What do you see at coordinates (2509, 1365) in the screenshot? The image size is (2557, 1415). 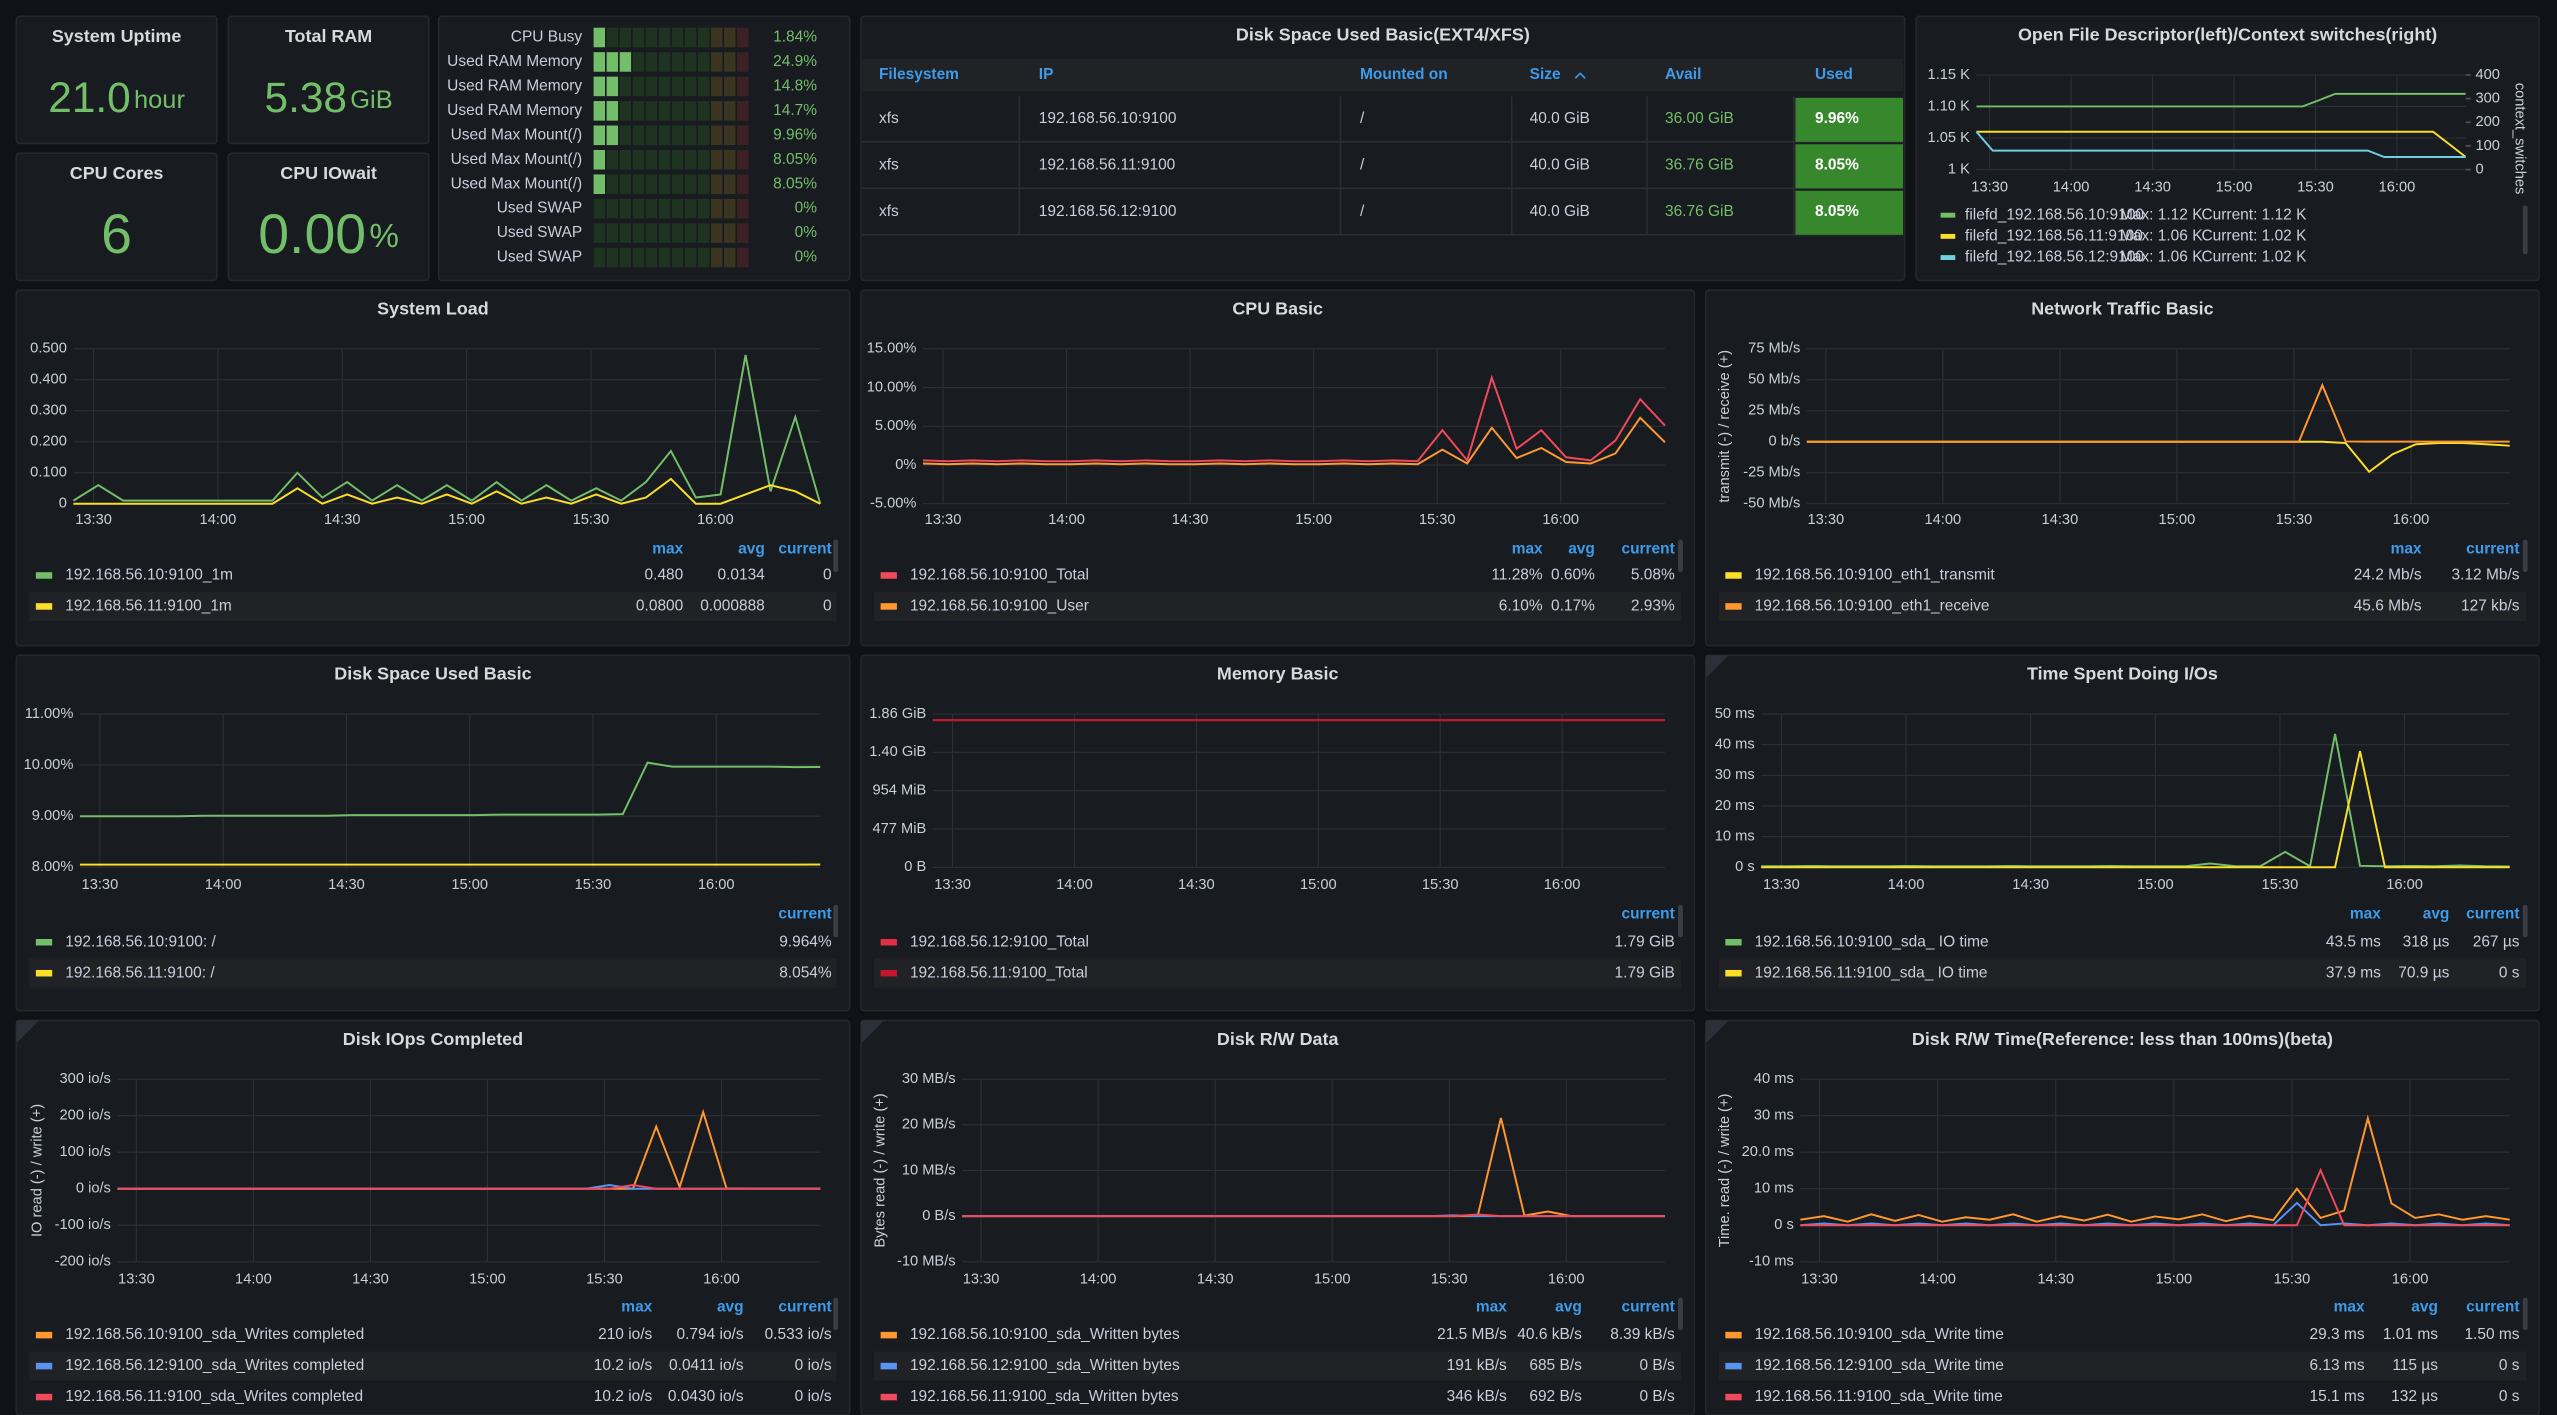 I see `legend-stat: 0 s` at bounding box center [2509, 1365].